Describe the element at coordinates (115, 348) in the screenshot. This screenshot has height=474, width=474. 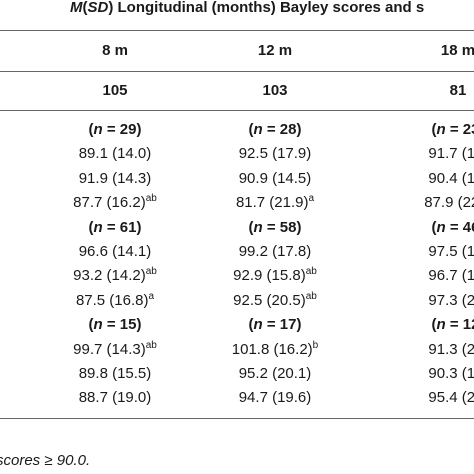
I see `group-2-row-0-col-0: 99.7 (14.3)ab` at that location.